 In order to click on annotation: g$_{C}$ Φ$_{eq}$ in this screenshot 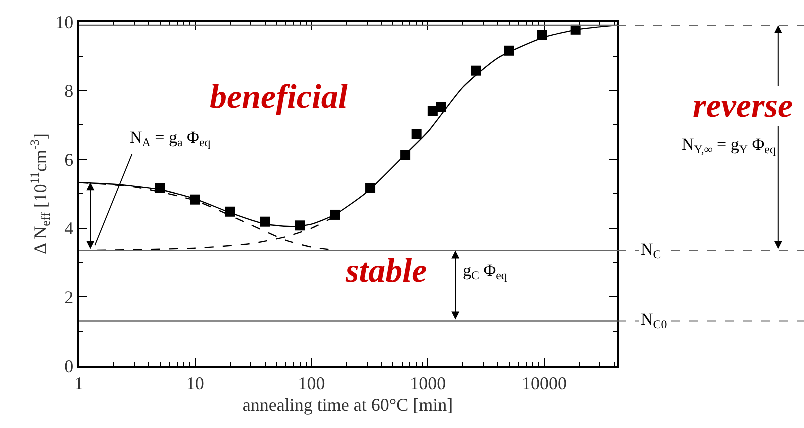, I will do `click(485, 272)`.